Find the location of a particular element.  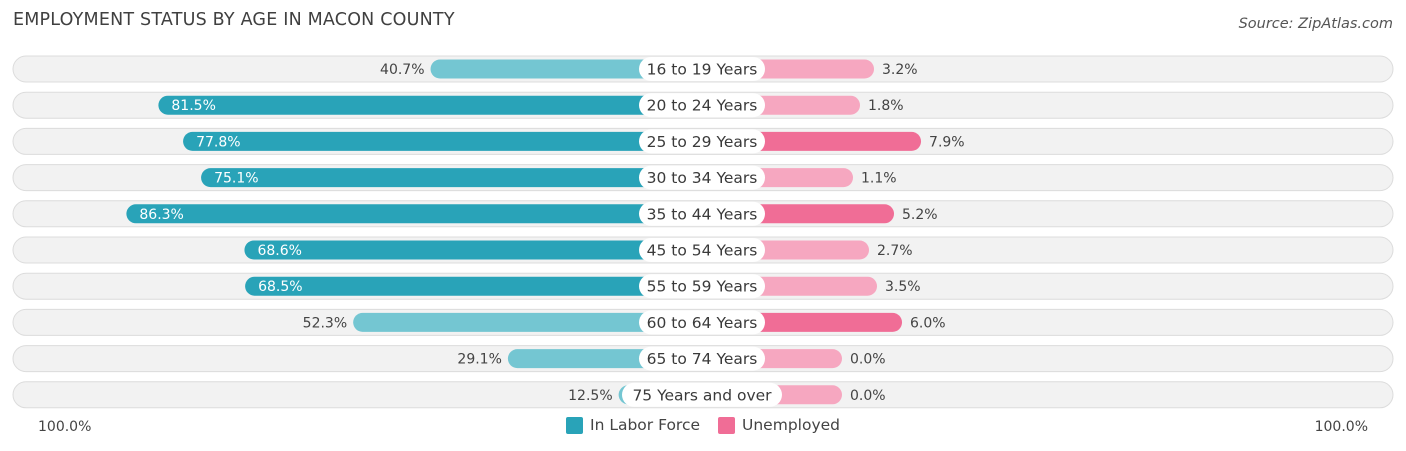

legend-item-unemployed: Unemployed is located at coordinates (779, 425).